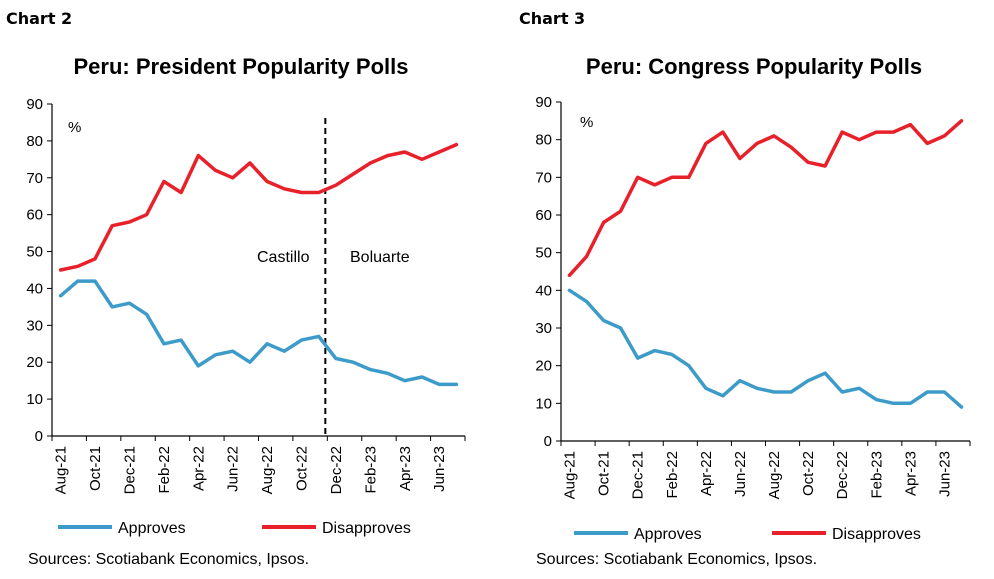 The height and width of the screenshot is (579, 994). What do you see at coordinates (552, 18) in the screenshot?
I see `chart-number-label: Chart 3` at bounding box center [552, 18].